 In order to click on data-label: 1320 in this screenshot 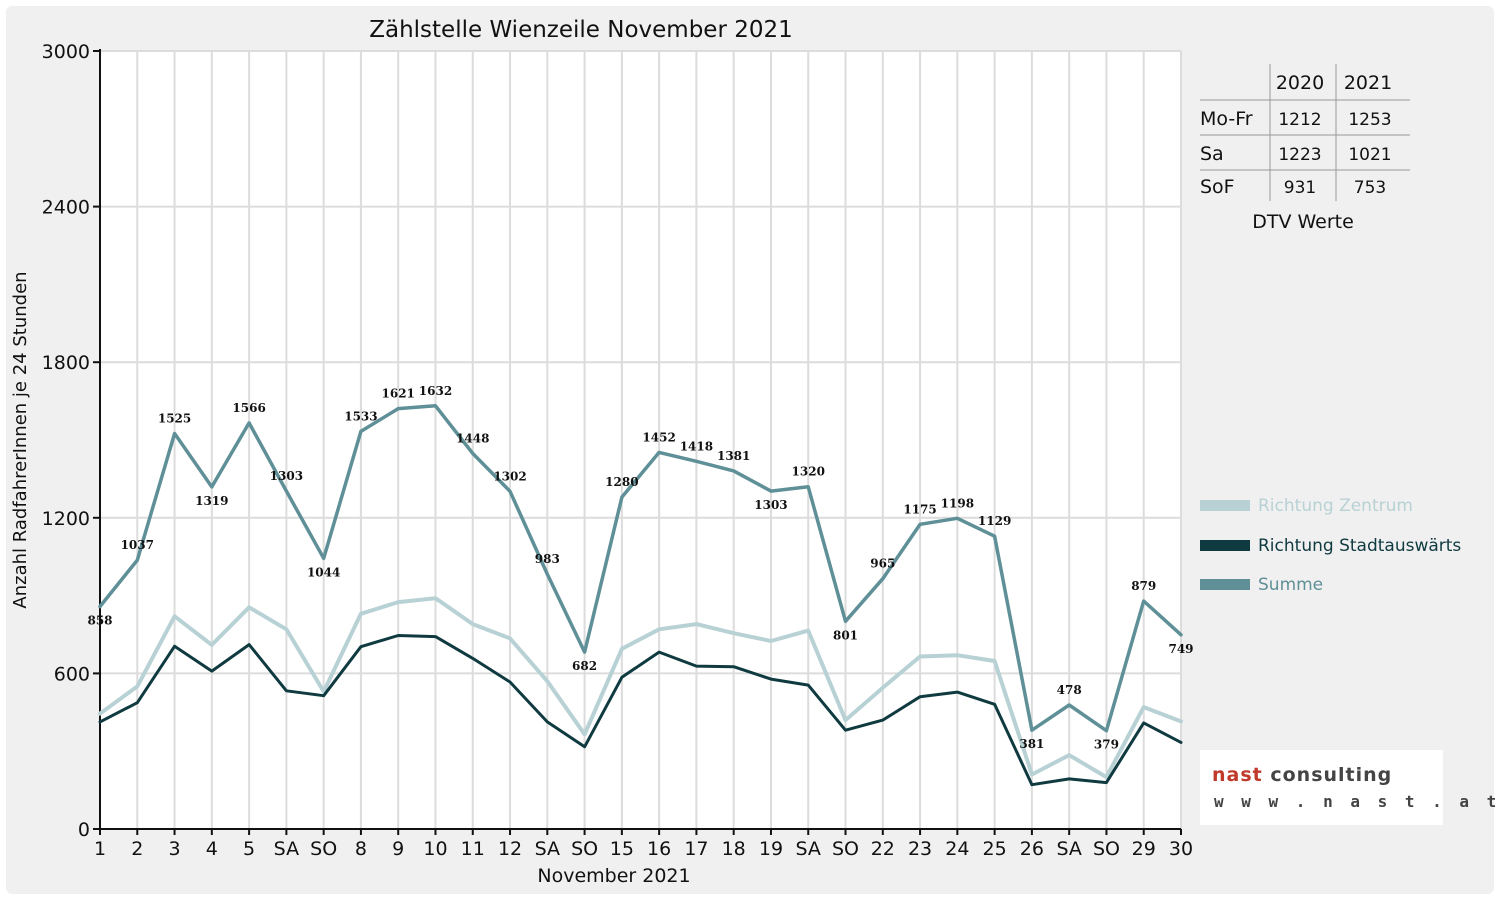, I will do `click(808, 472)`.